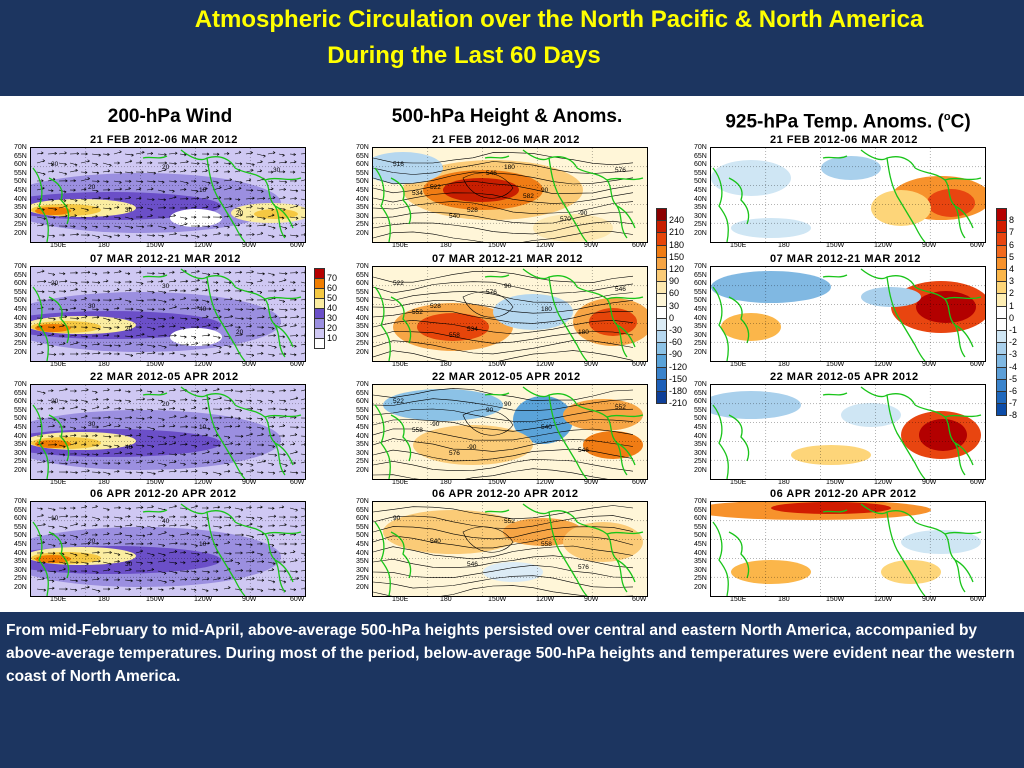 This screenshot has height=768, width=1024. What do you see at coordinates (507, 116) in the screenshot?
I see `column-heading-height: 500-hPa Height & Anoms.` at bounding box center [507, 116].